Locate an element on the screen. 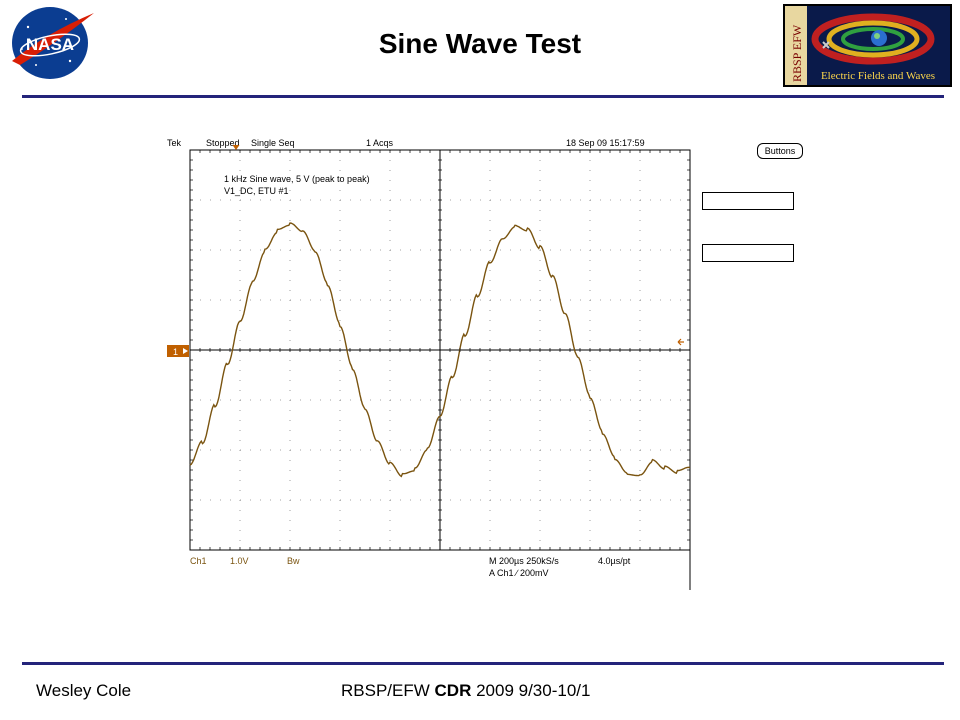 Image resolution: width=960 pixels, height=720 pixels. footer-bold: CDR is located at coordinates (453, 690).